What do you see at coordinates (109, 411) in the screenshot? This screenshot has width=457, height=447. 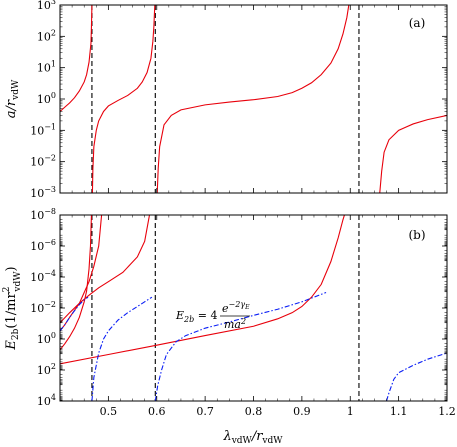 I see `x-tick-label-1: 0.5` at bounding box center [109, 411].